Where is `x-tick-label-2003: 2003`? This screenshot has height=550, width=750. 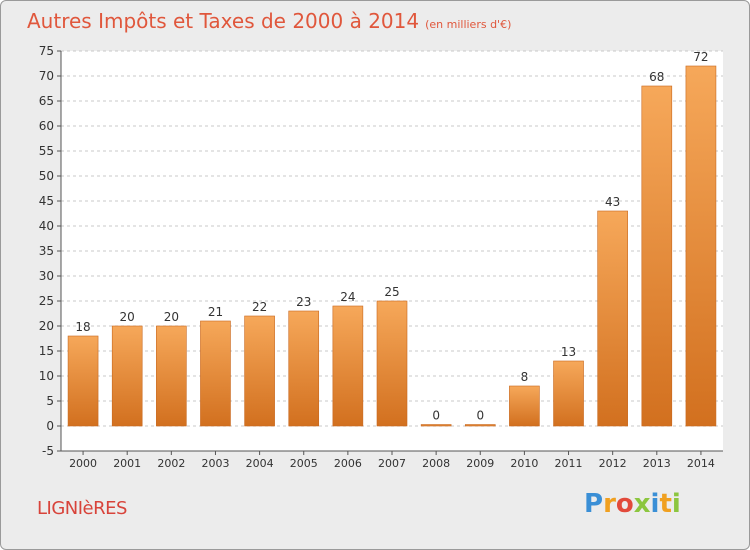
x-tick-label-2003: 2003 is located at coordinates (215, 463).